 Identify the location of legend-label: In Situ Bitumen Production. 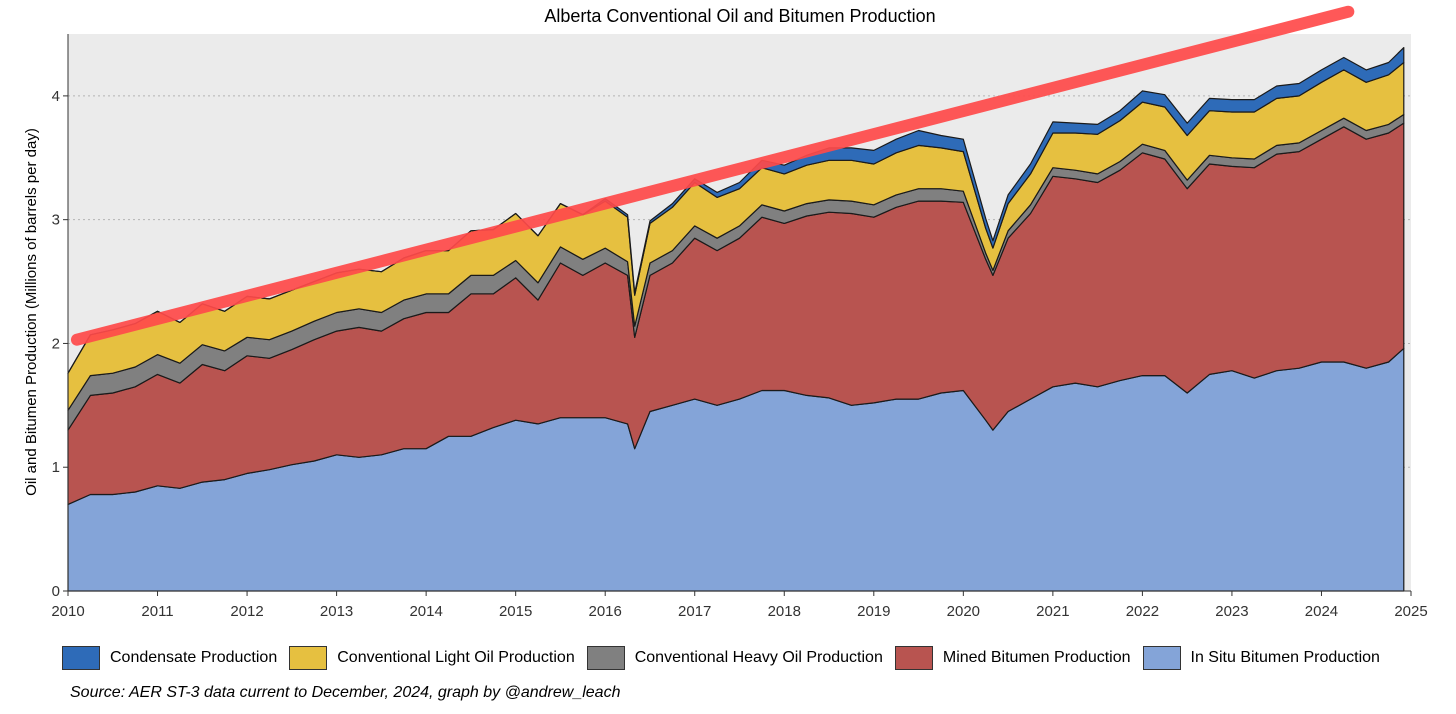
(1285, 657).